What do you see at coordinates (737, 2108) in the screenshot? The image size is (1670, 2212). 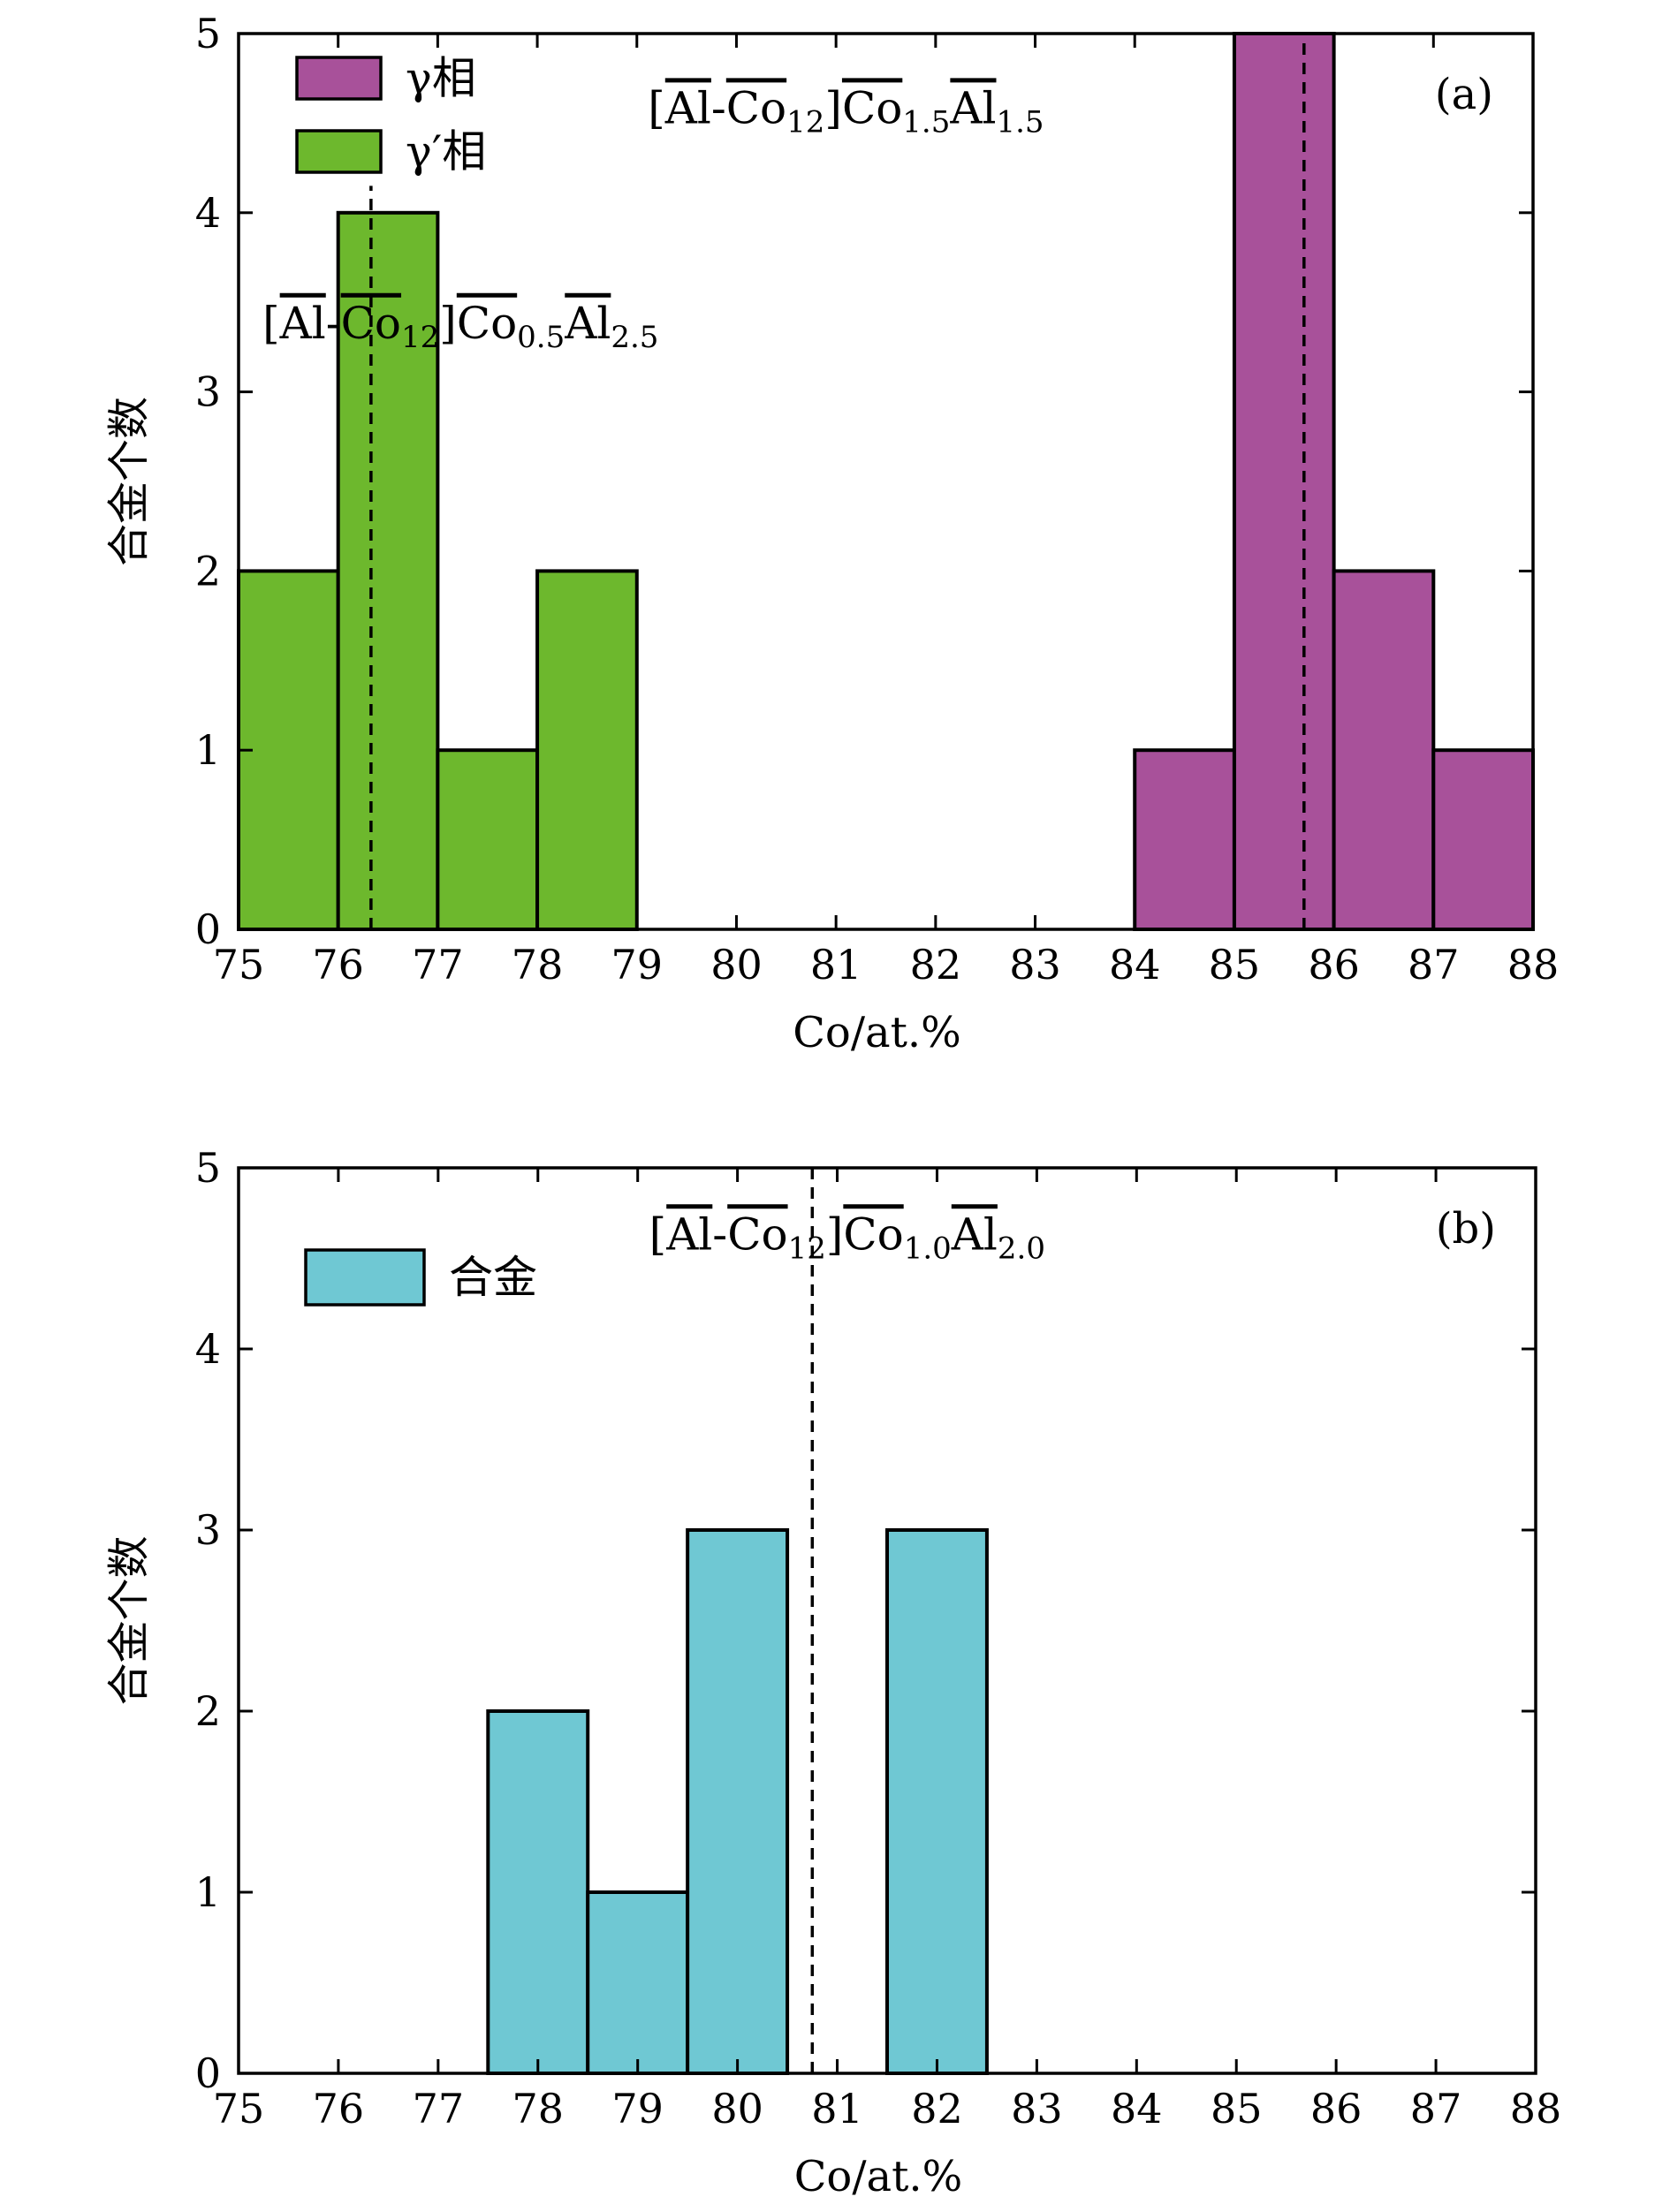 I see `x-tick-label: 80` at bounding box center [737, 2108].